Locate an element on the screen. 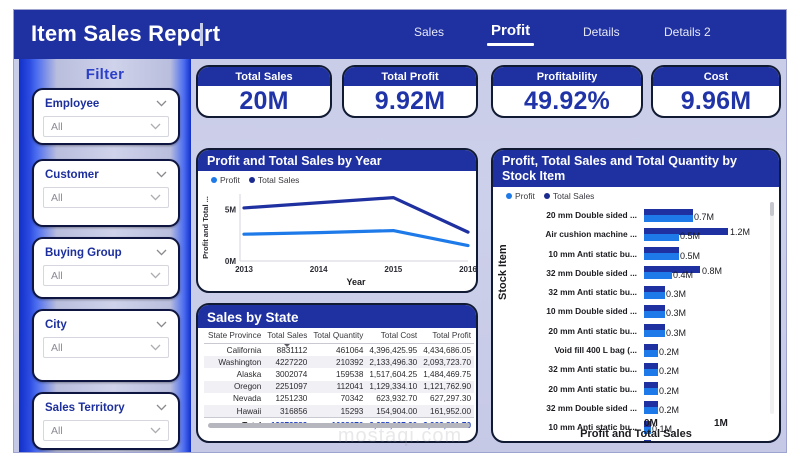 Image resolution: width=800 pixels, height=462 pixels. bar-row: 20 mm Anti static bu... 0.3M is located at coordinates (637, 332).